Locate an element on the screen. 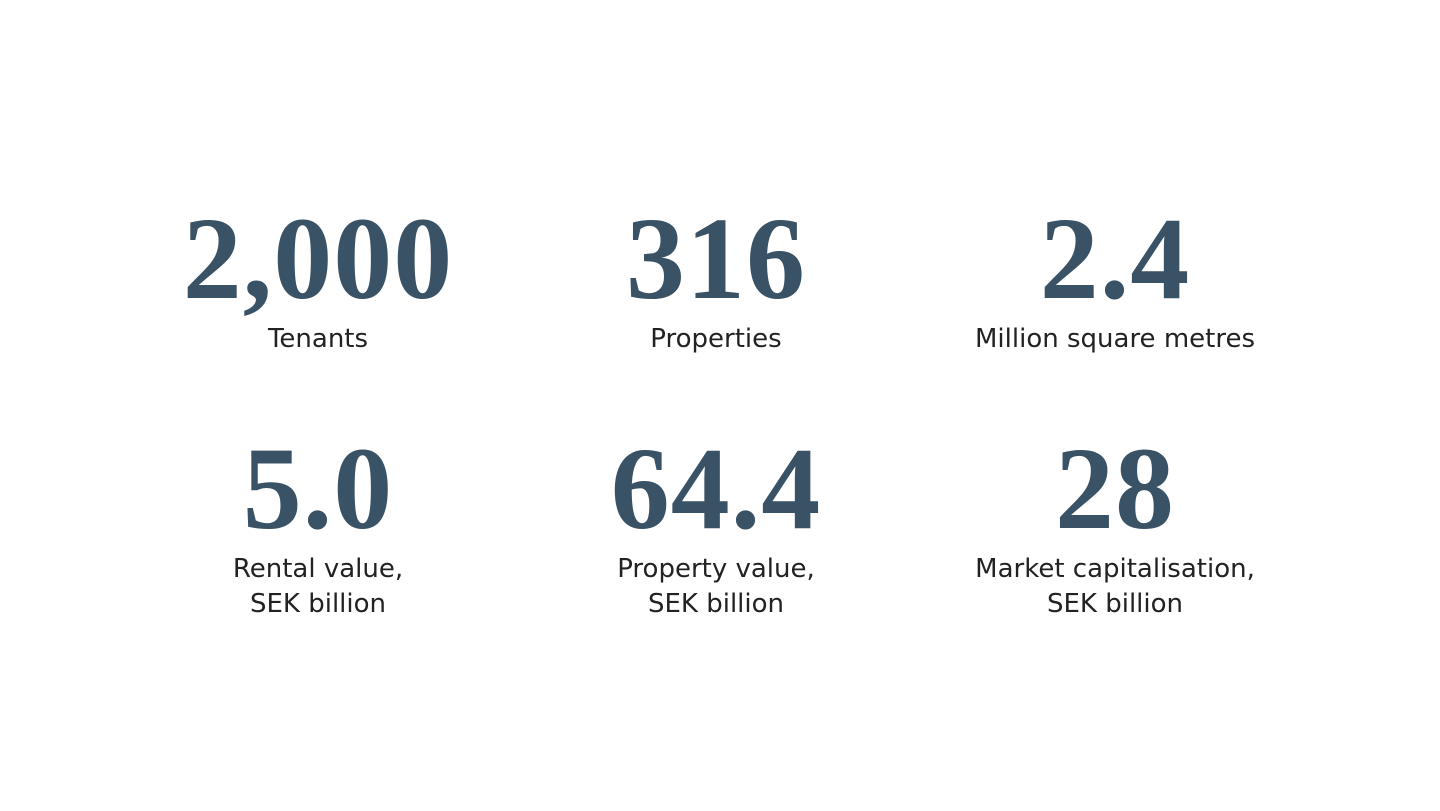 Image resolution: width=1440 pixels, height=811 pixels. stat-value: 64.4 is located at coordinates (716, 488).